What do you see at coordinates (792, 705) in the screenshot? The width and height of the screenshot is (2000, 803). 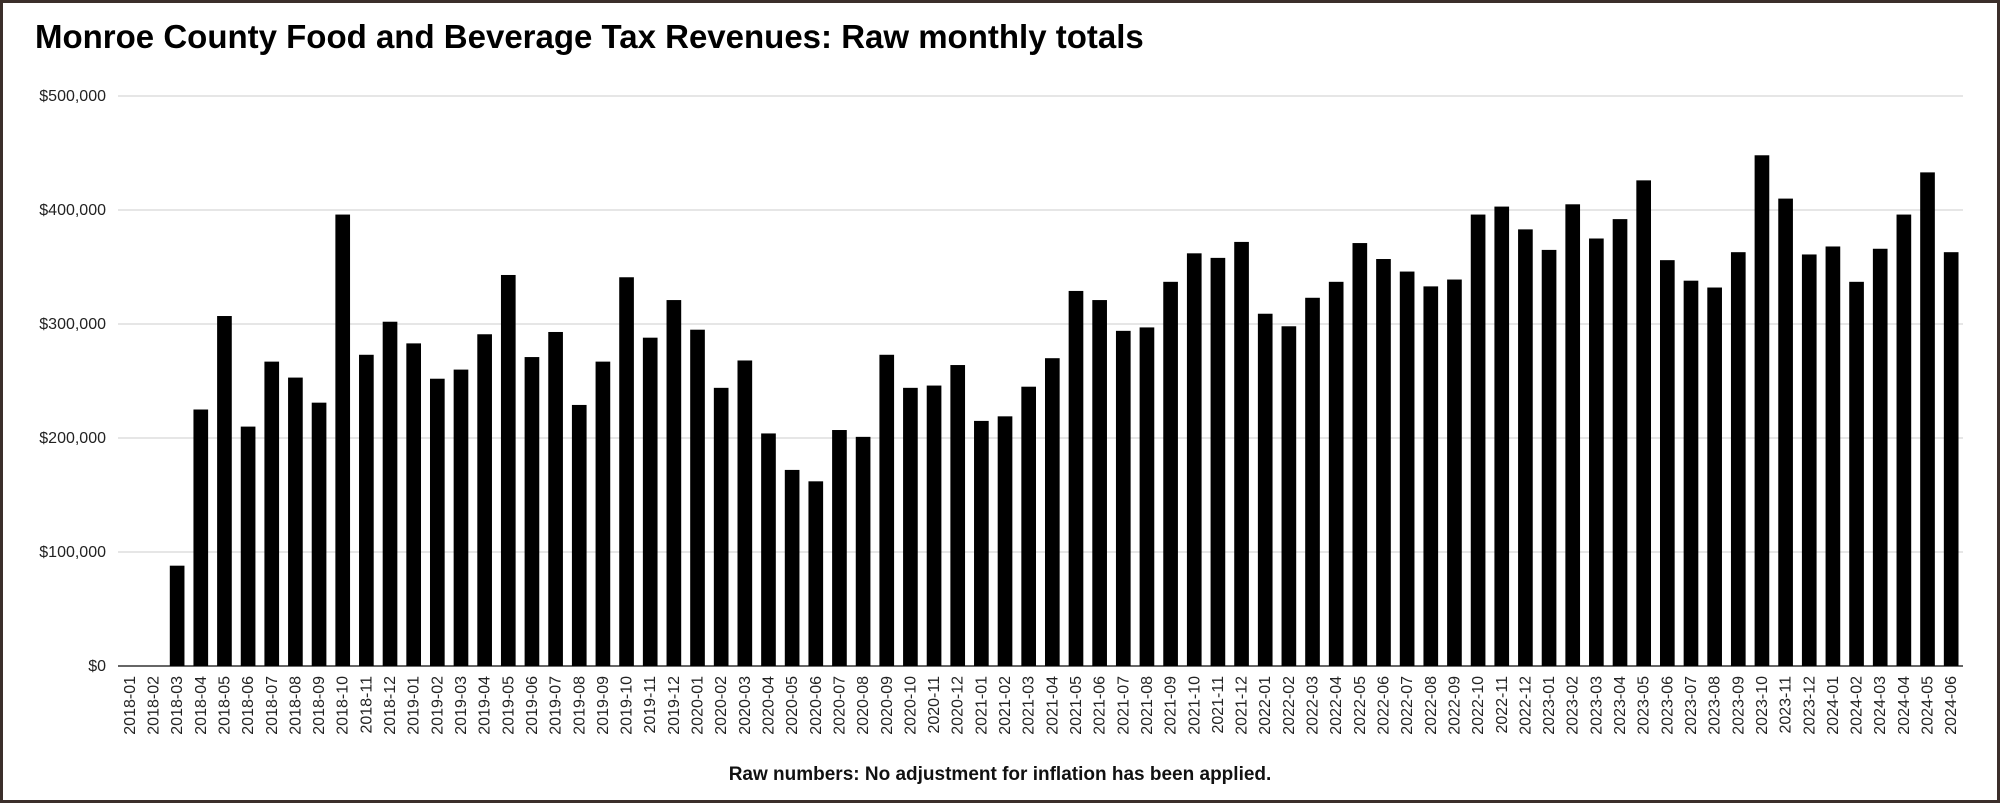 I see `x-tick-label: 2020-05` at bounding box center [792, 705].